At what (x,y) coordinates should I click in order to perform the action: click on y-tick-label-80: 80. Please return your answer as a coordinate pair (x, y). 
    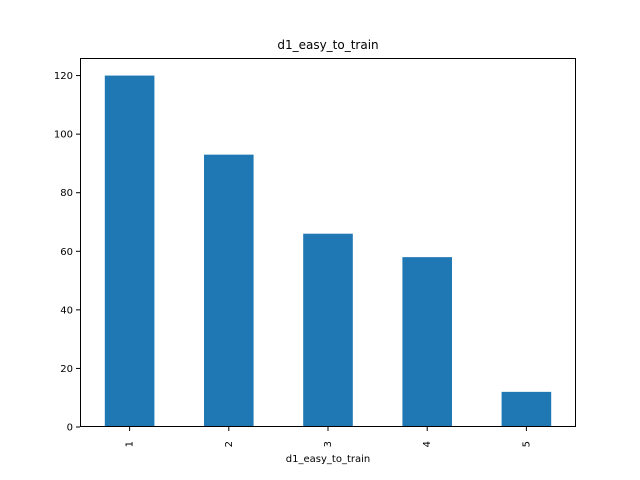
    Looking at the image, I should click on (66, 193).